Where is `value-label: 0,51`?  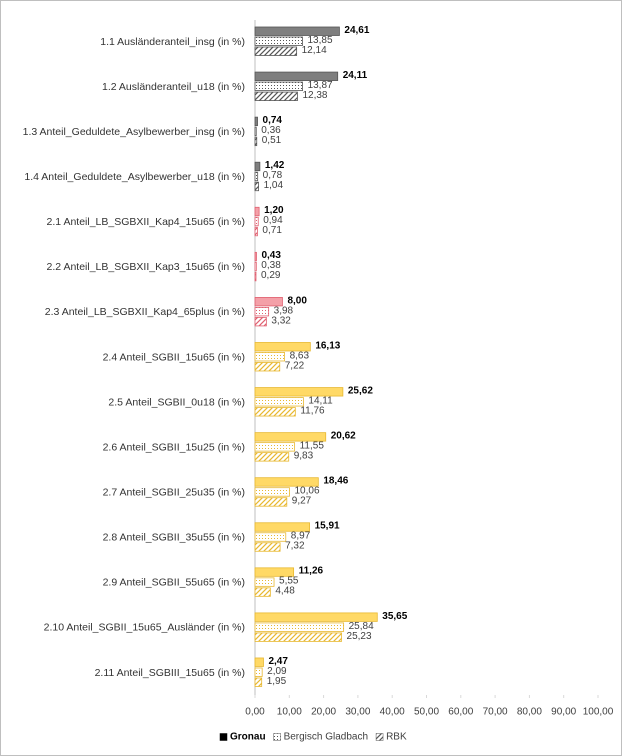
value-label: 0,51 is located at coordinates (272, 140).